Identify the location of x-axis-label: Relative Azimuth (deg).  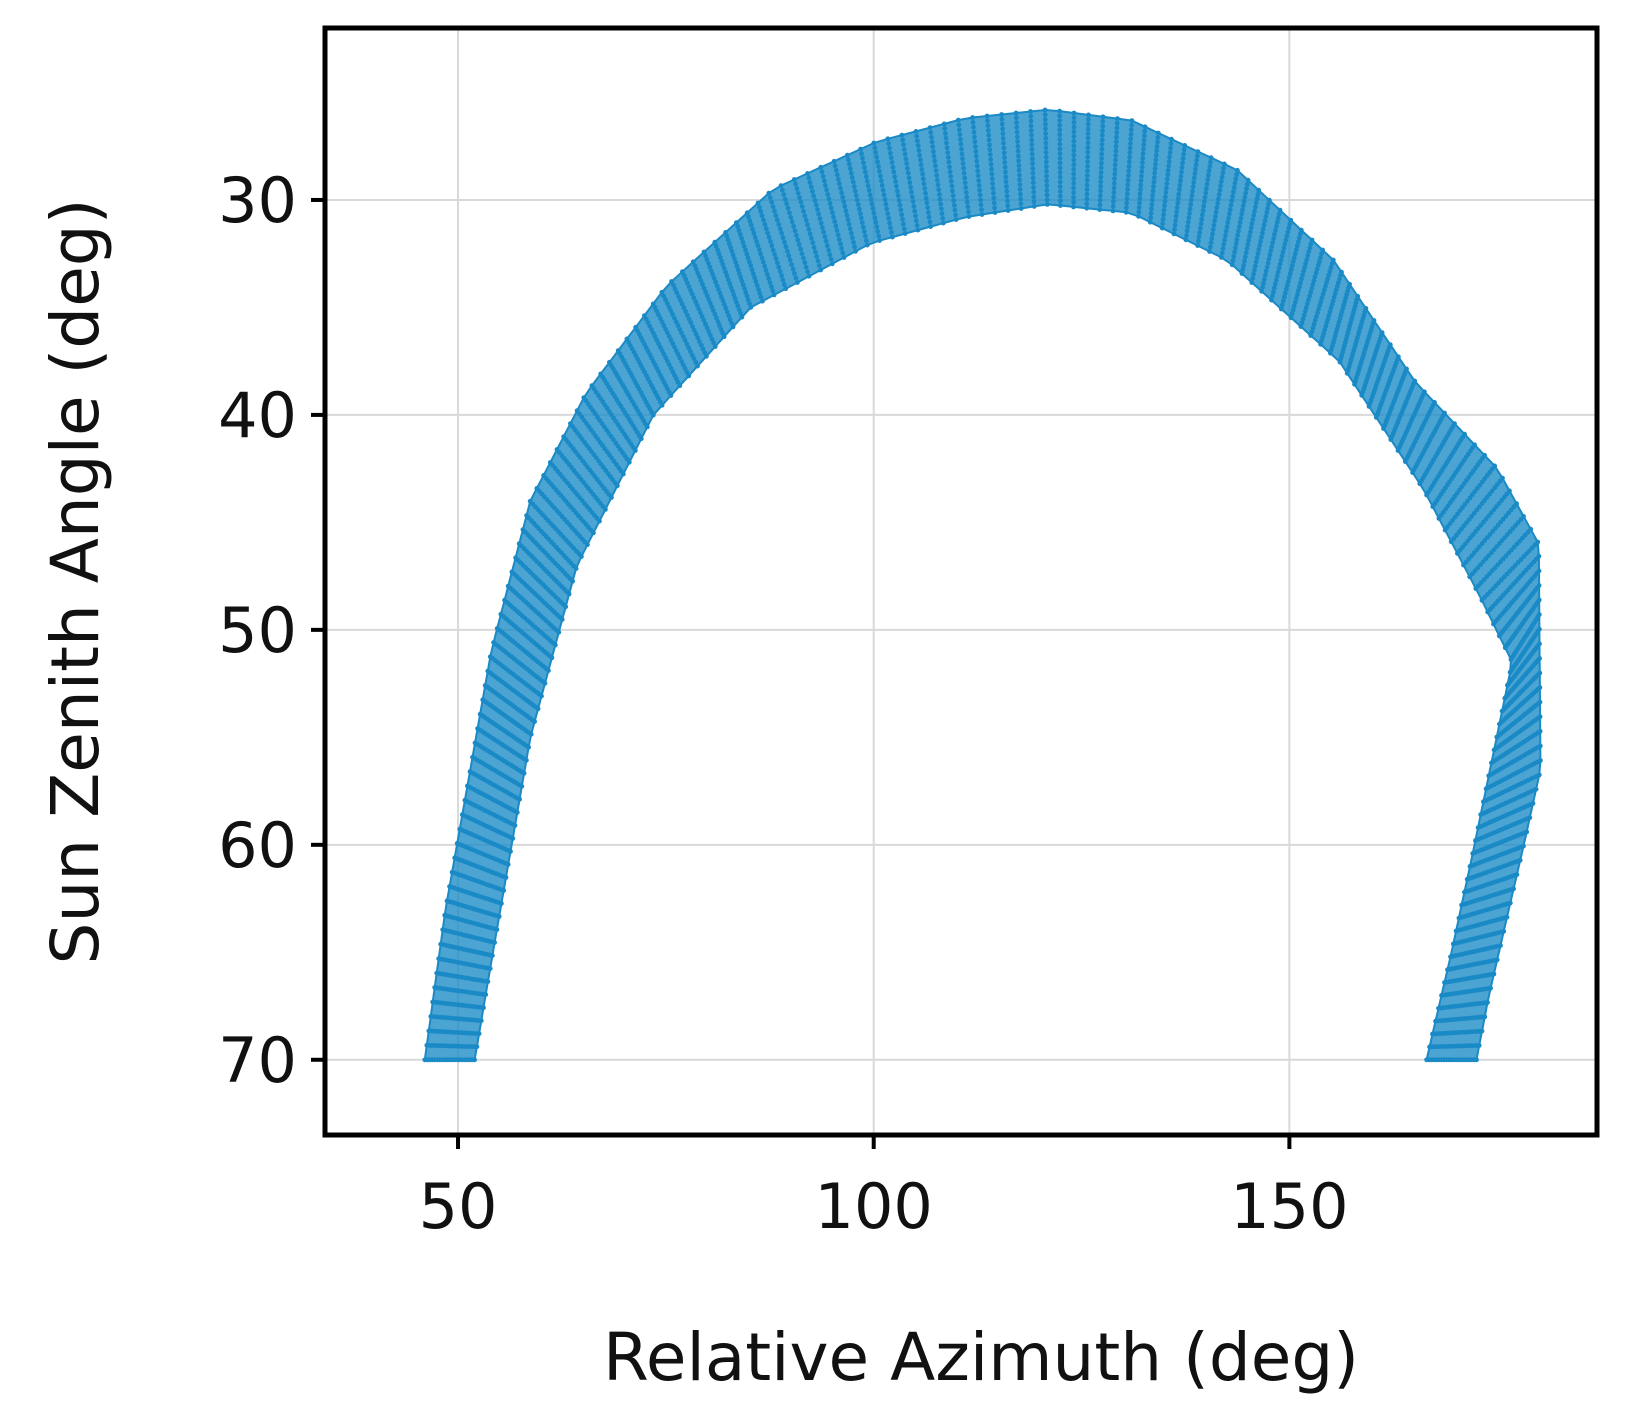
(981, 1357).